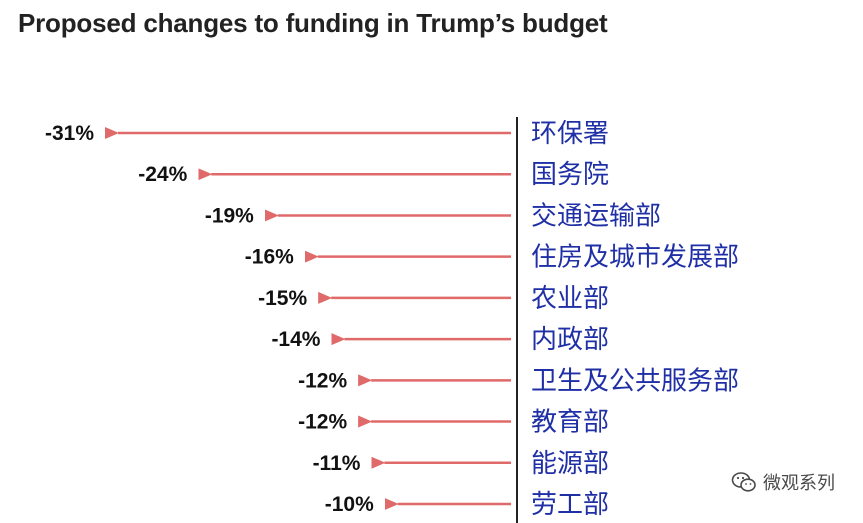  What do you see at coordinates (743, 482) in the screenshot?
I see `wechat-icon` at bounding box center [743, 482].